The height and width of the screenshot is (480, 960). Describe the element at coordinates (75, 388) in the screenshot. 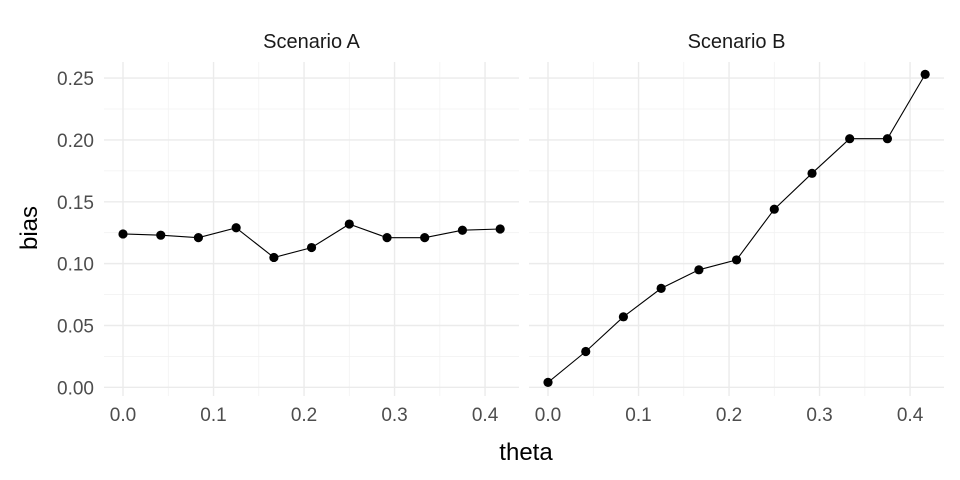

I see `y-tick-label: 0.00` at that location.